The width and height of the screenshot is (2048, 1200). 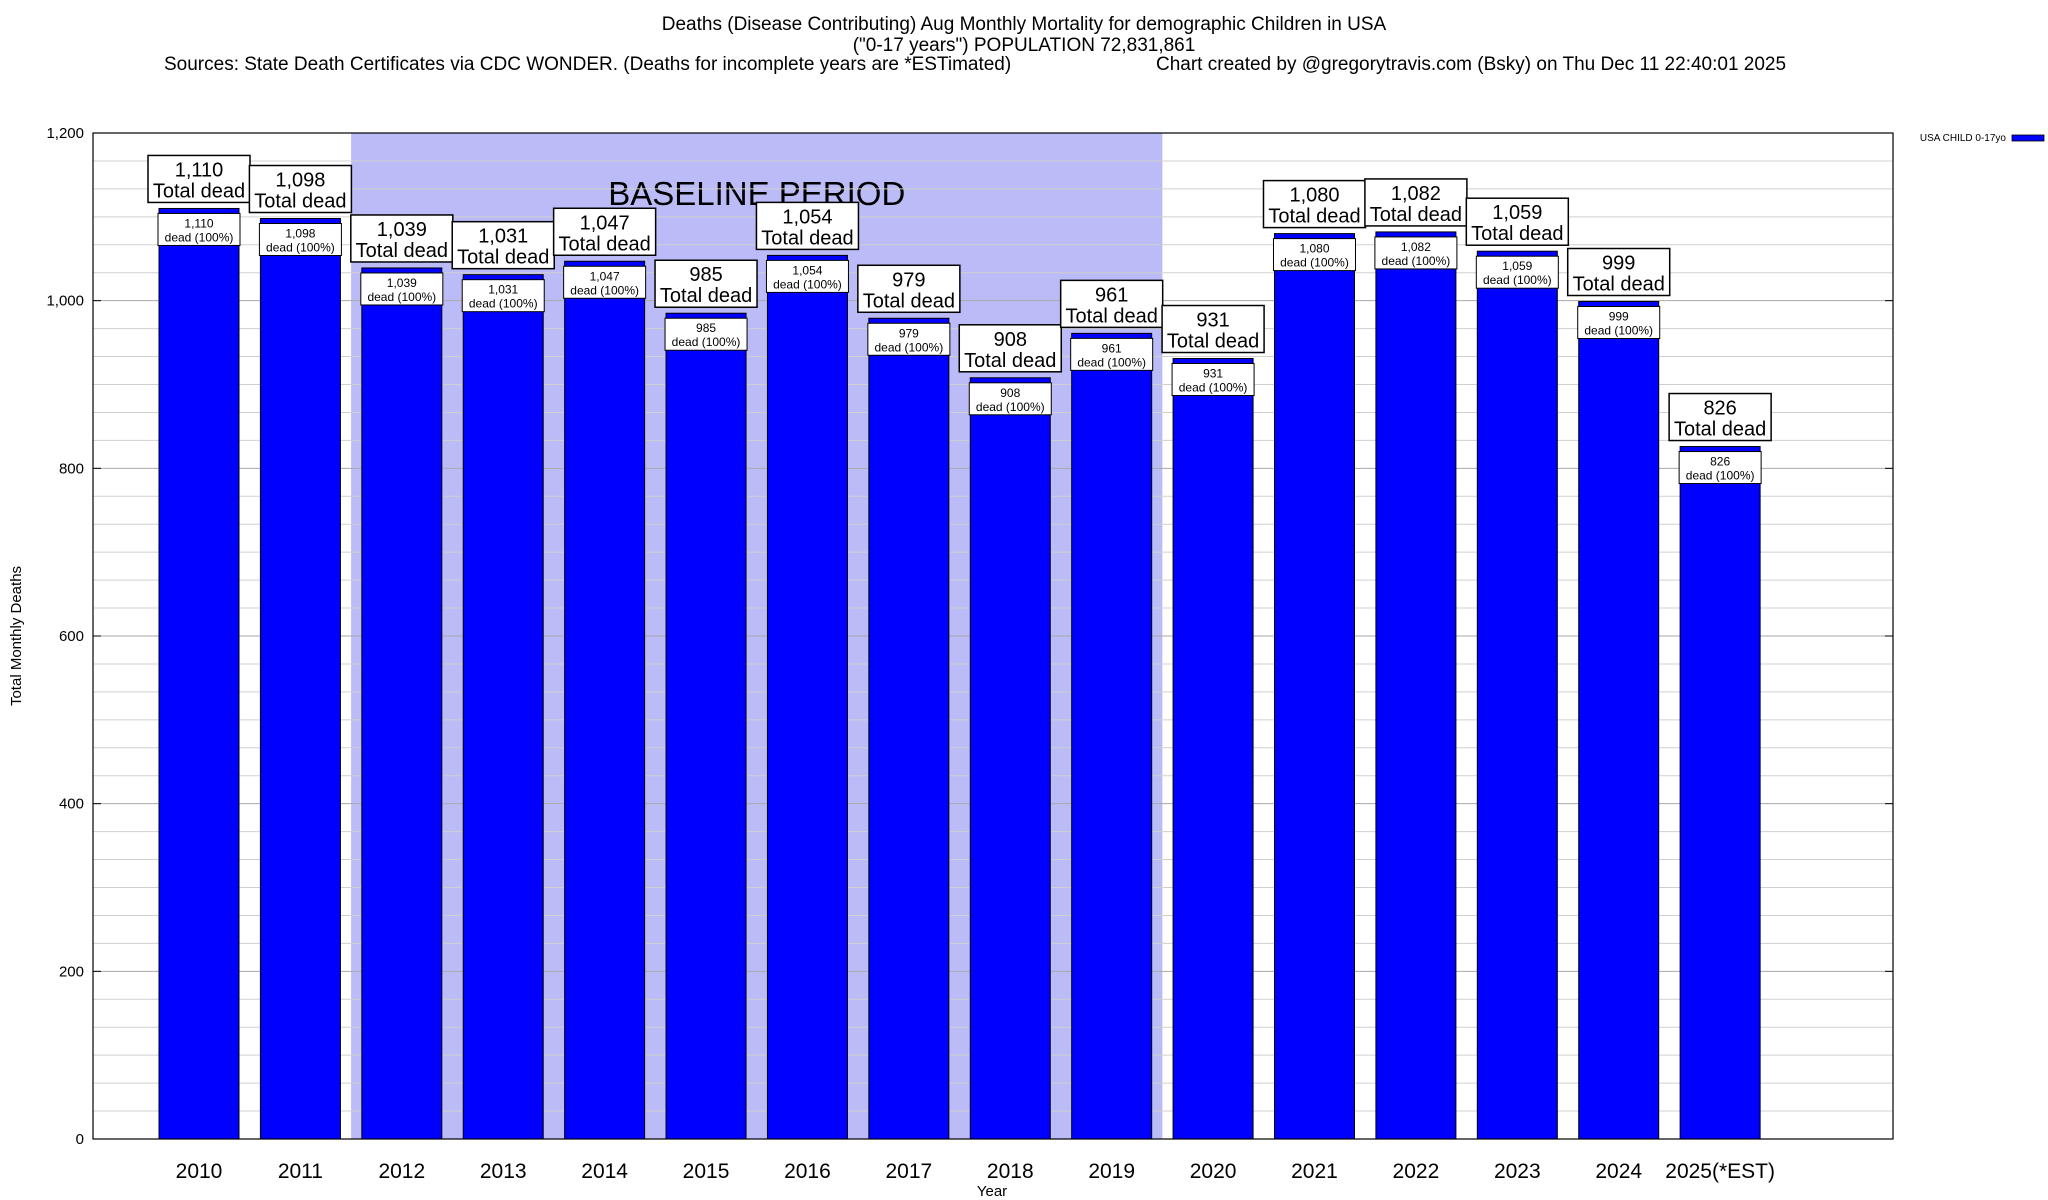 I want to click on bar-2024, so click(x=1619, y=720).